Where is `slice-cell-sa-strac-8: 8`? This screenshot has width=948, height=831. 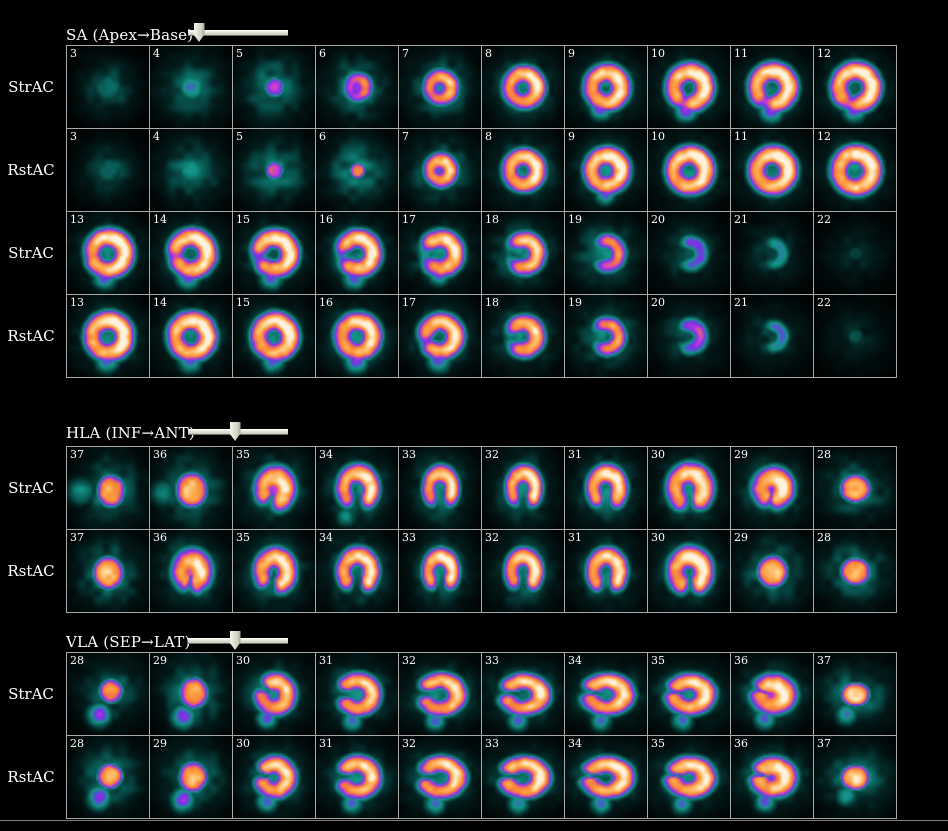
slice-cell-sa-strac-8: 8 is located at coordinates (523, 87).